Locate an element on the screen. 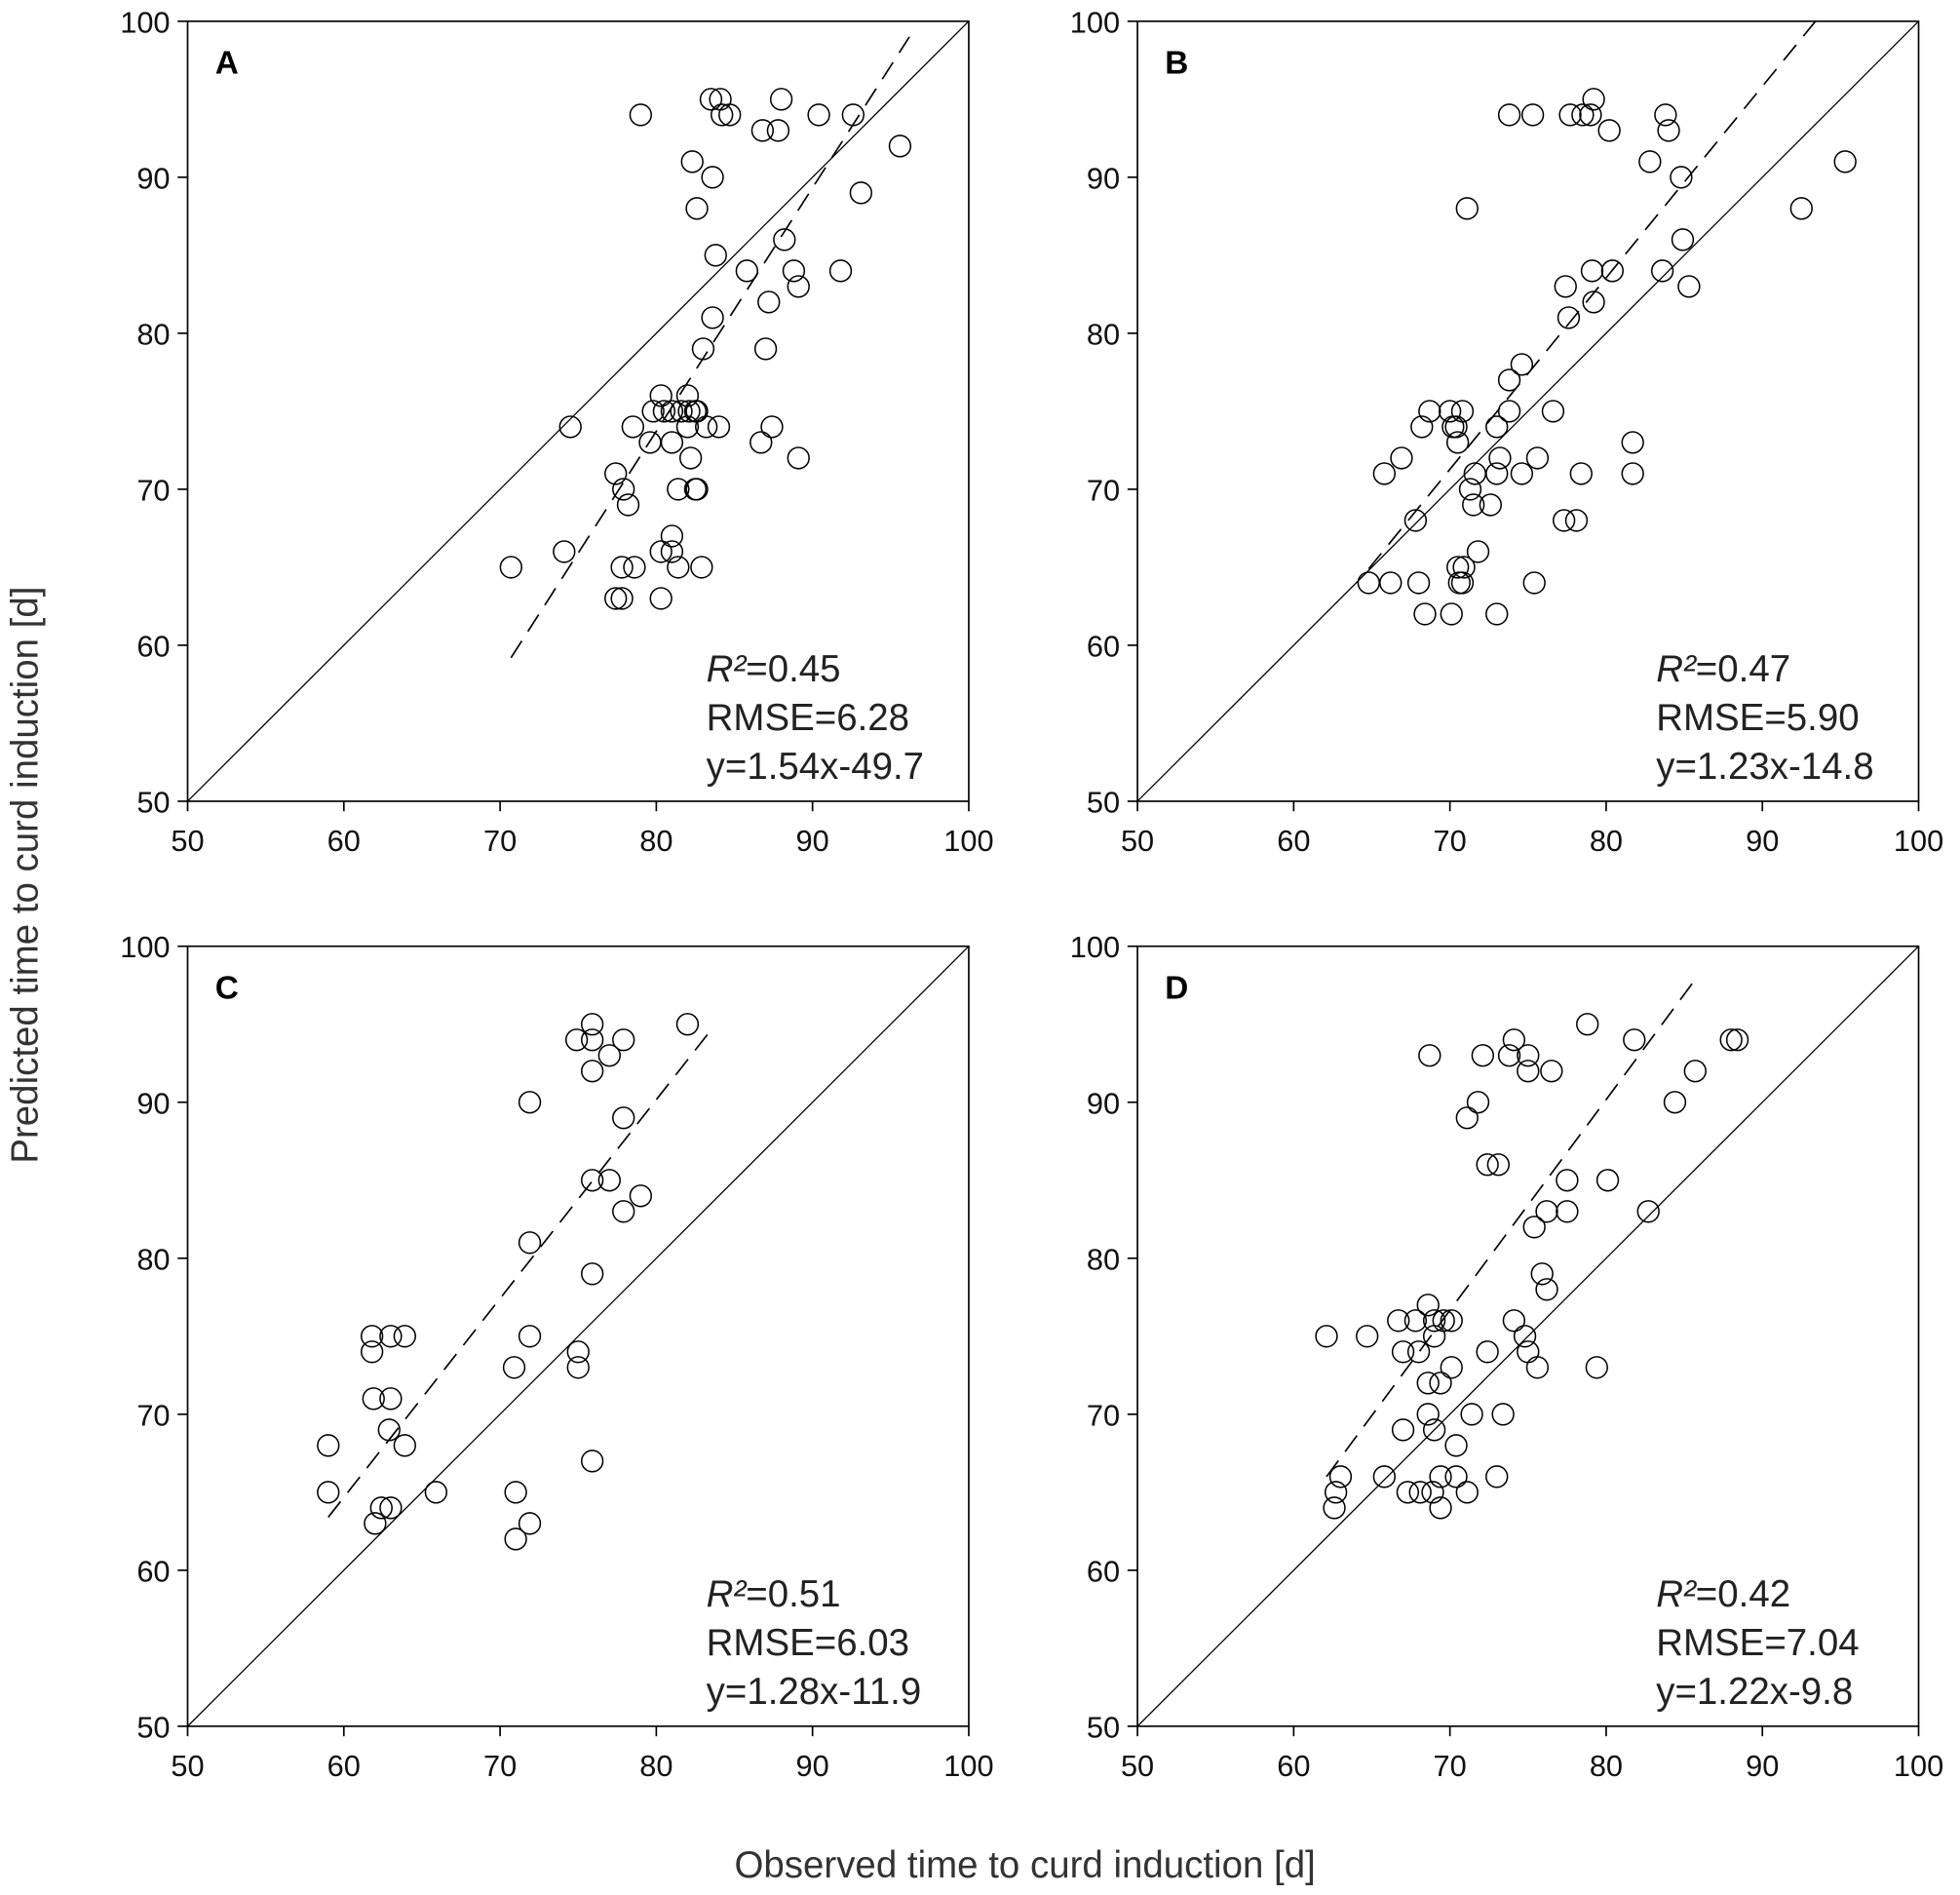 This screenshot has width=1960, height=1895. x-axis-title: Observed time to curd induction [d] is located at coordinates (1024, 1865).